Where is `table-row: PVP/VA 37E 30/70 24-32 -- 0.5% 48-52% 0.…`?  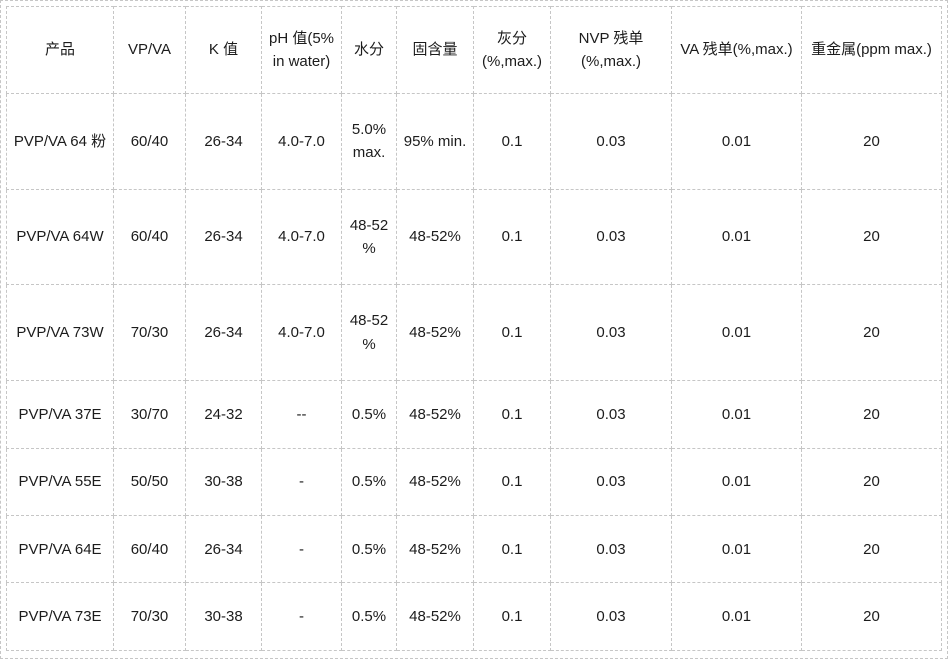
table-row: PVP/VA 37E 30/70 24-32 -- 0.5% 48-52% 0.… is located at coordinates (474, 414).